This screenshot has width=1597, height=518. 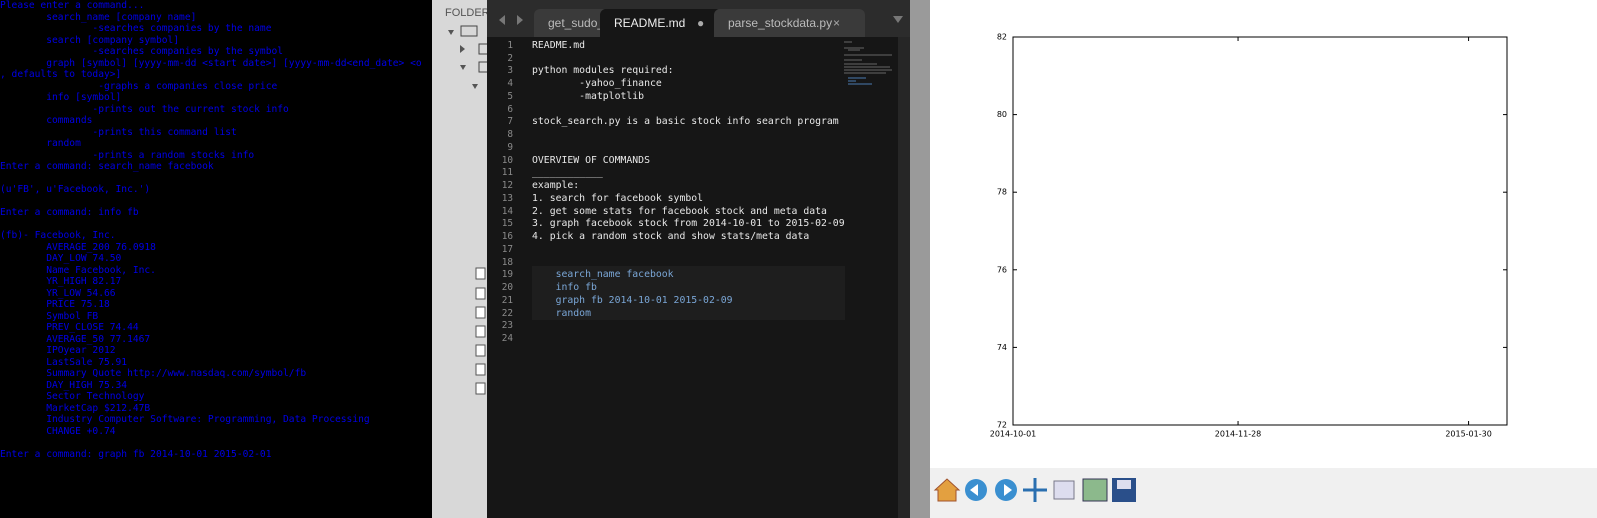 What do you see at coordinates (58, 350) in the screenshot?
I see `terminal-line: IPOyear 2012` at bounding box center [58, 350].